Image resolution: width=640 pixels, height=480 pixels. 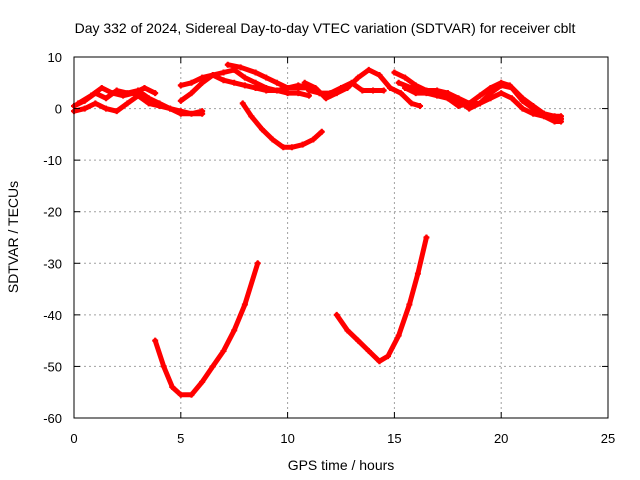 I want to click on y-tick-labels: 10 0 -10 -20 -30 -40 -50 -60, so click(x=52, y=238).